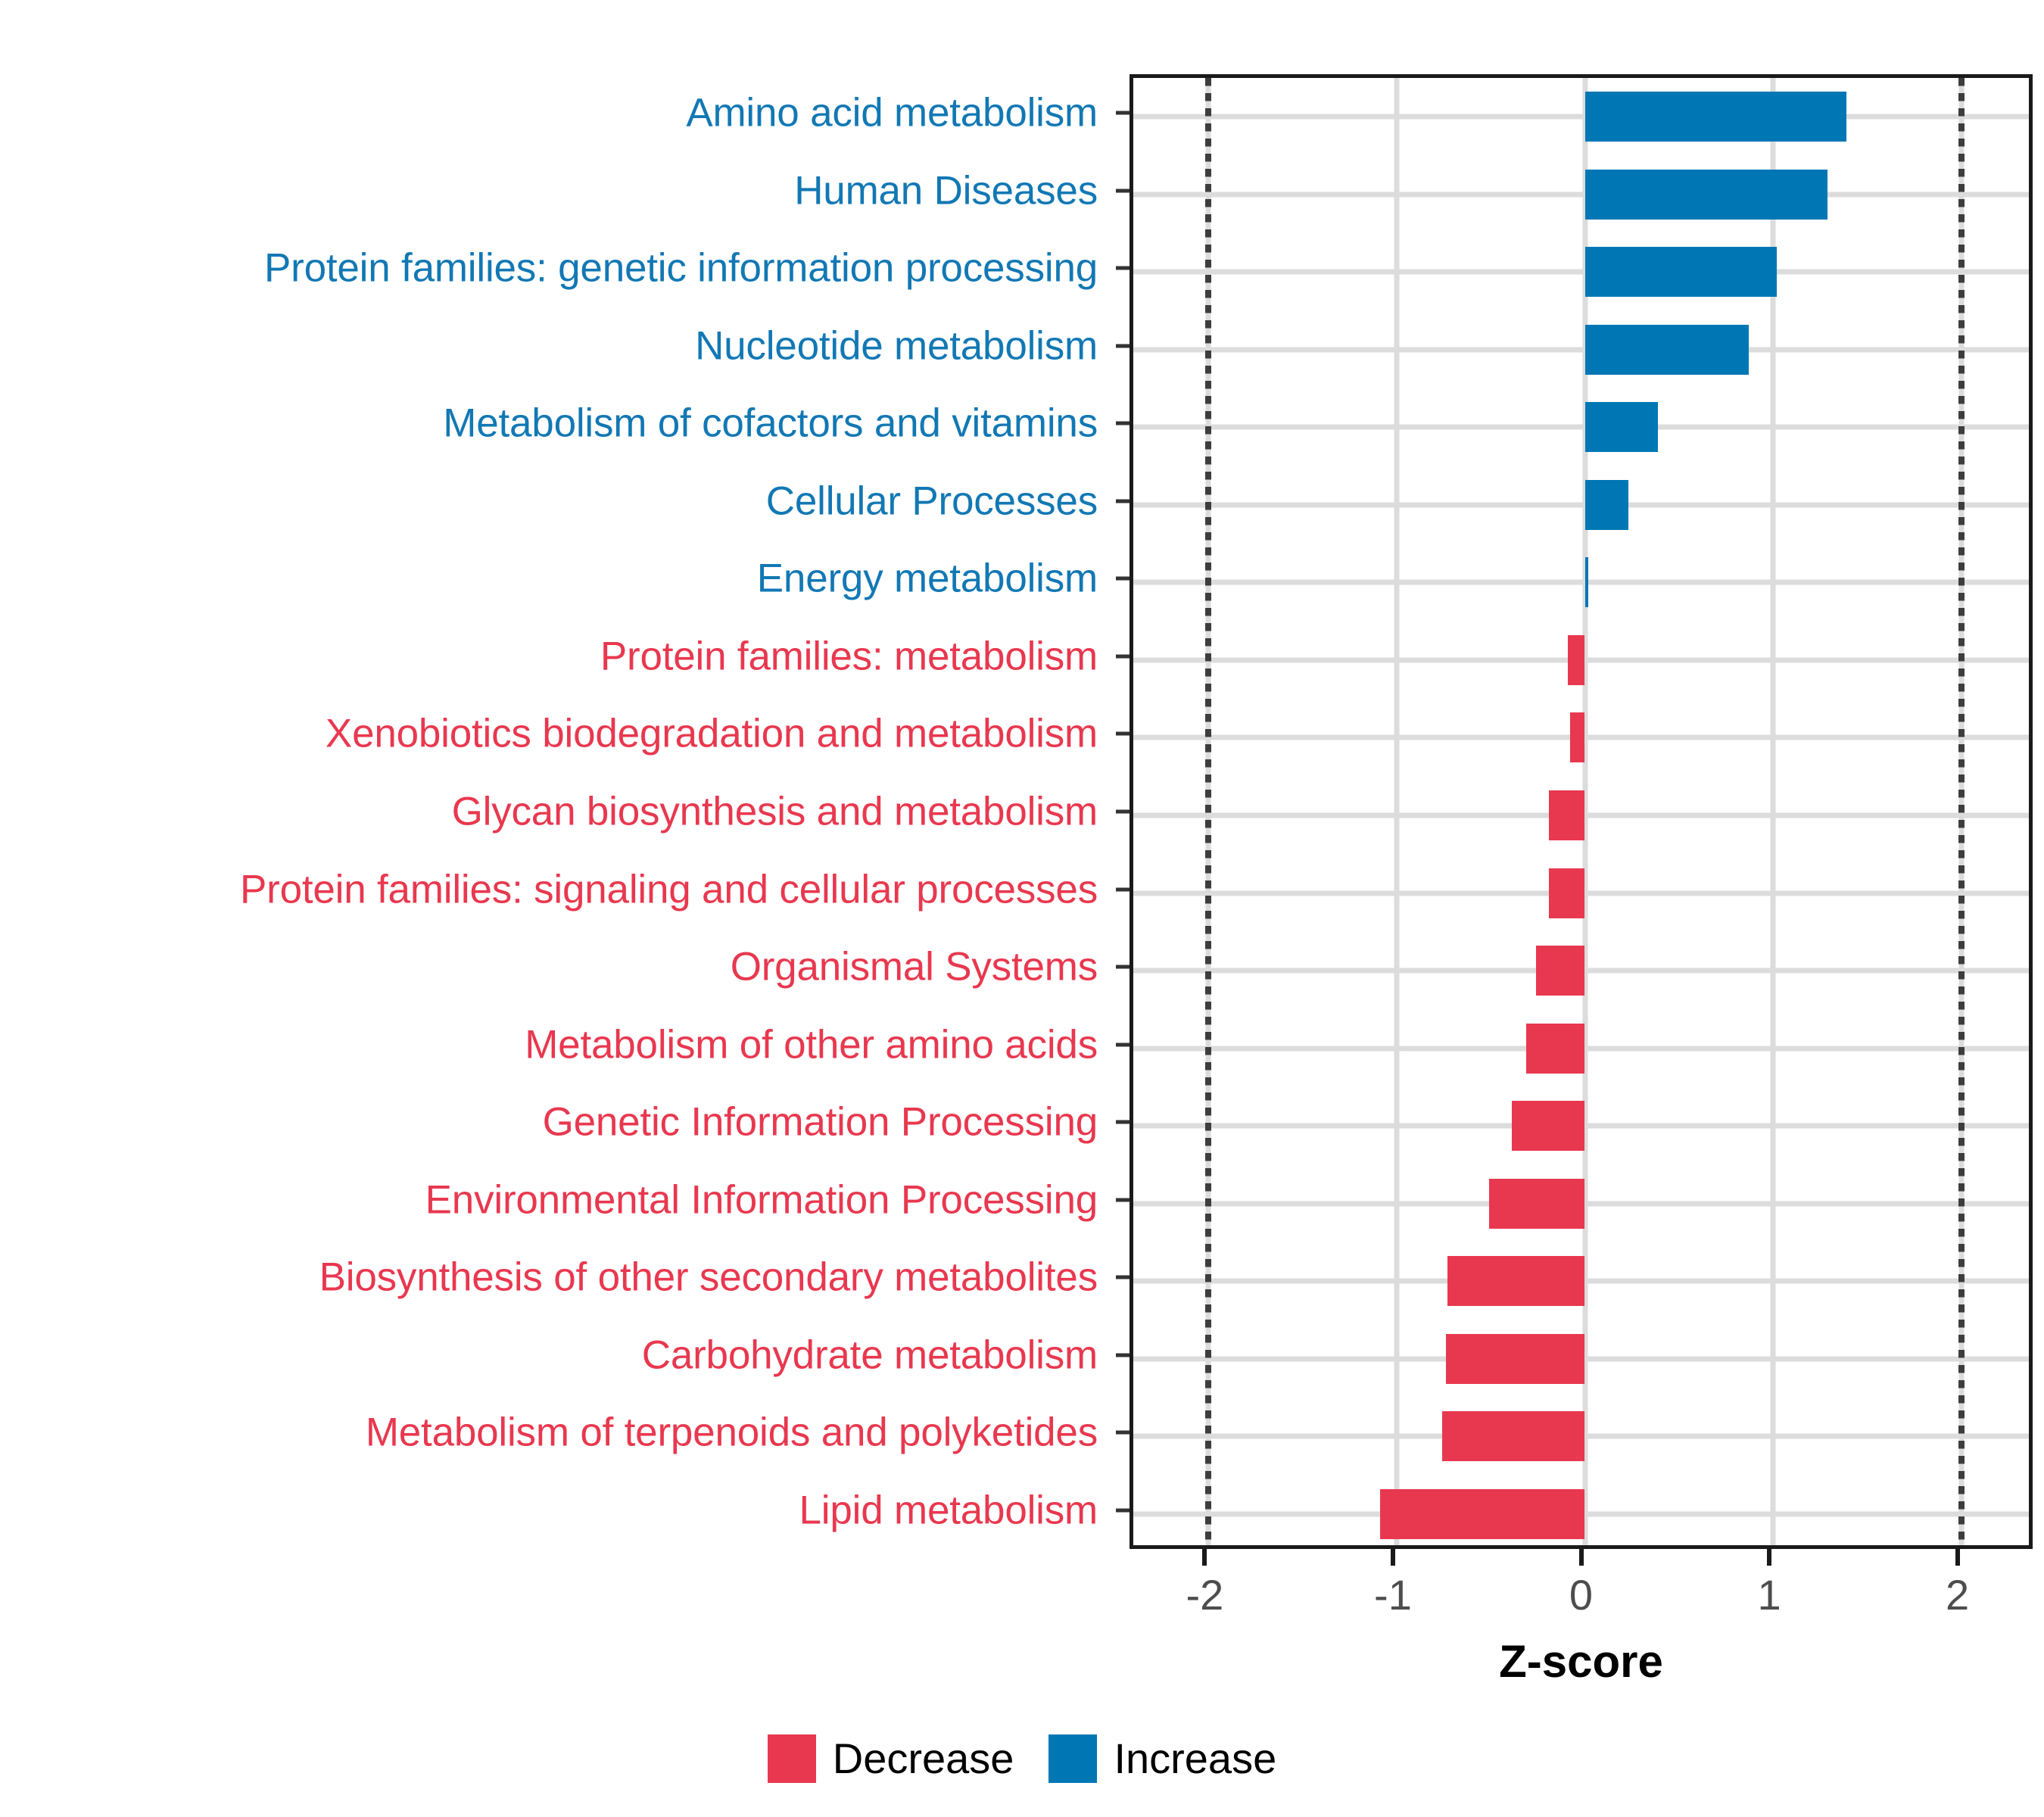  I want to click on x-axis-tick-label: -1, so click(1393, 1595).